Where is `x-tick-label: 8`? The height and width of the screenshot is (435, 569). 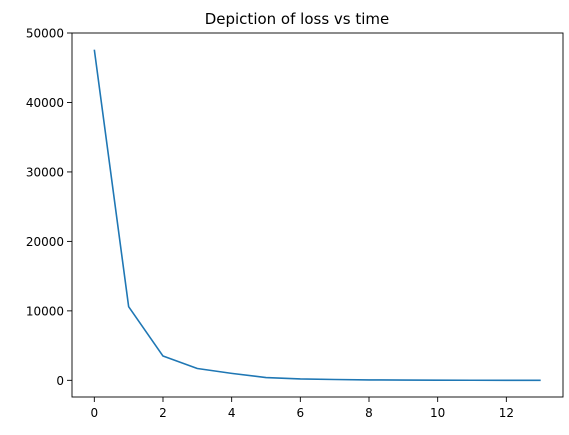 x-tick-label: 8 is located at coordinates (369, 413).